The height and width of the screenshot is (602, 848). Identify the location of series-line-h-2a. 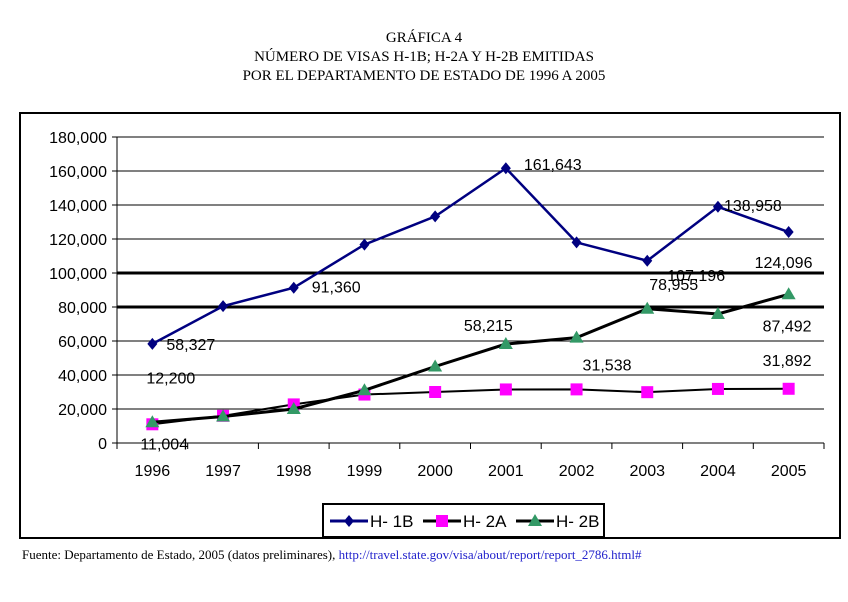
(470, 406).